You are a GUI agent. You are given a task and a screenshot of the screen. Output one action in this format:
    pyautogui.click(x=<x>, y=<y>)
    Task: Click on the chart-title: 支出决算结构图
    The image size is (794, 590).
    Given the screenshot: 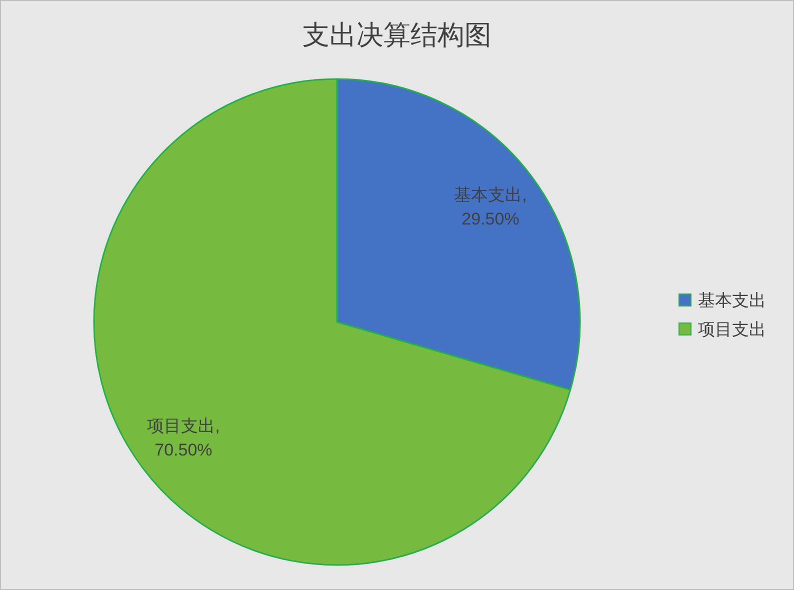 What is the action you would take?
    pyautogui.click(x=397, y=35)
    